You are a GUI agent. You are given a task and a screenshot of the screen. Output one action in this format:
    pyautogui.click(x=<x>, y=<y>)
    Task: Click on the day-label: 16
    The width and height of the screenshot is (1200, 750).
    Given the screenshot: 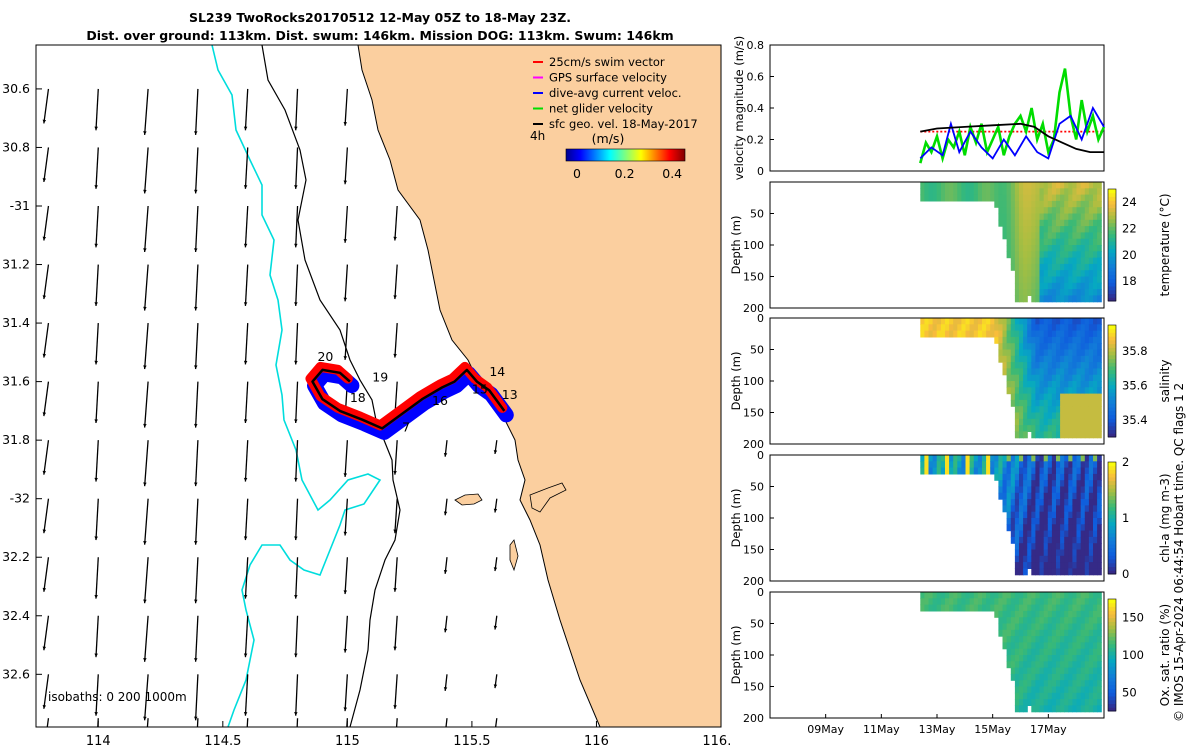 What is the action you would take?
    pyautogui.click(x=440, y=400)
    